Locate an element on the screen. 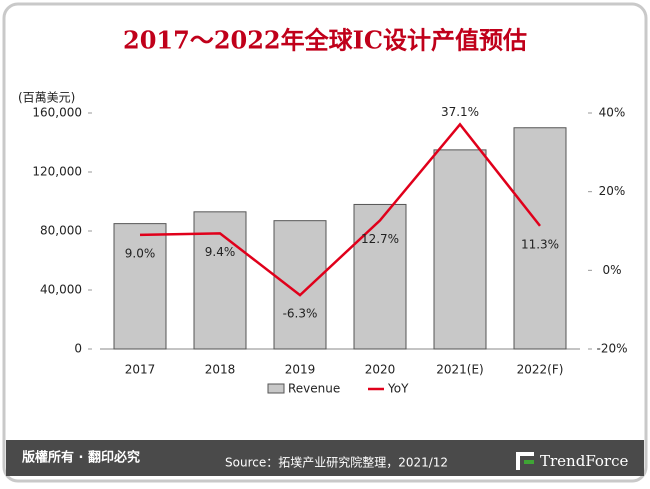 This screenshot has width=650, height=489. y-tick-label: 160,000 is located at coordinates (57, 113).